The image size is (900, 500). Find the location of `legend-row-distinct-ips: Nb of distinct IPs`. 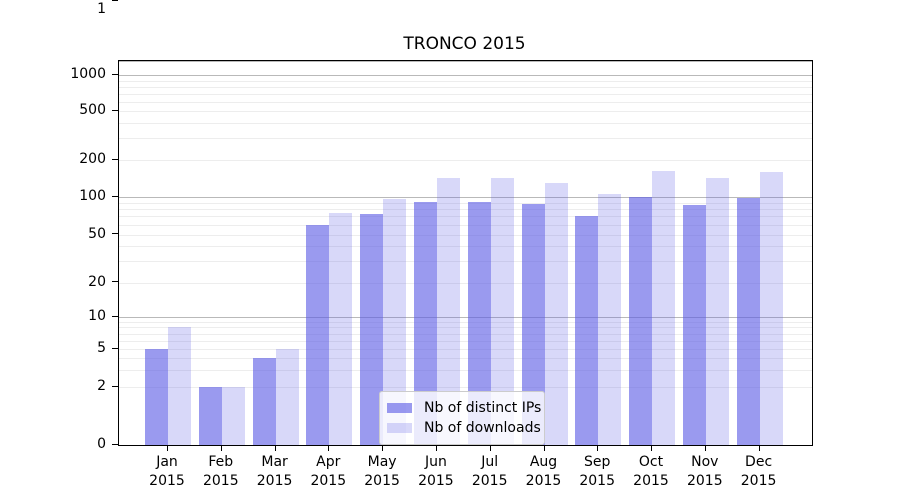

legend-row-distinct-ips: Nb of distinct IPs is located at coordinates (464, 408).